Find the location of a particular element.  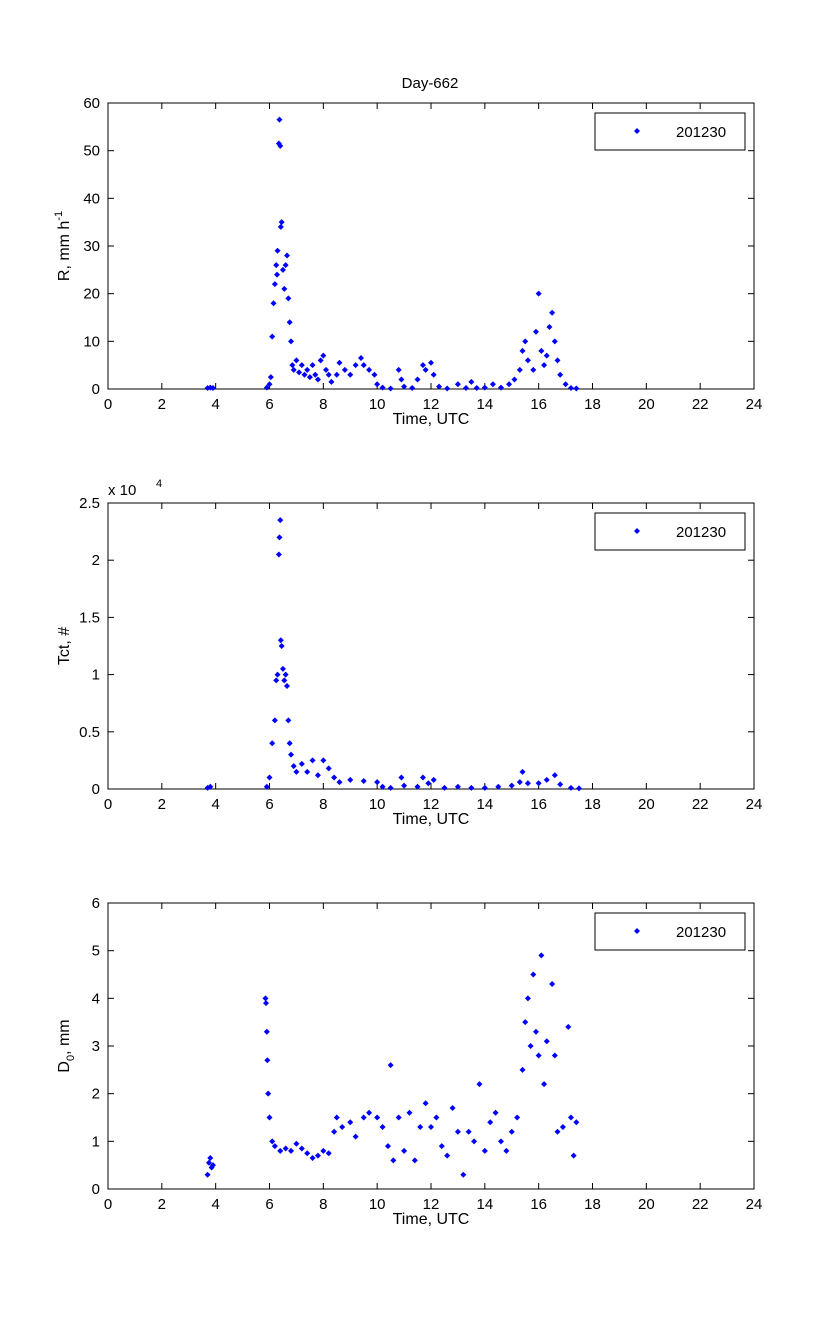

y-tick-label: 0 is located at coordinates (96, 1189).